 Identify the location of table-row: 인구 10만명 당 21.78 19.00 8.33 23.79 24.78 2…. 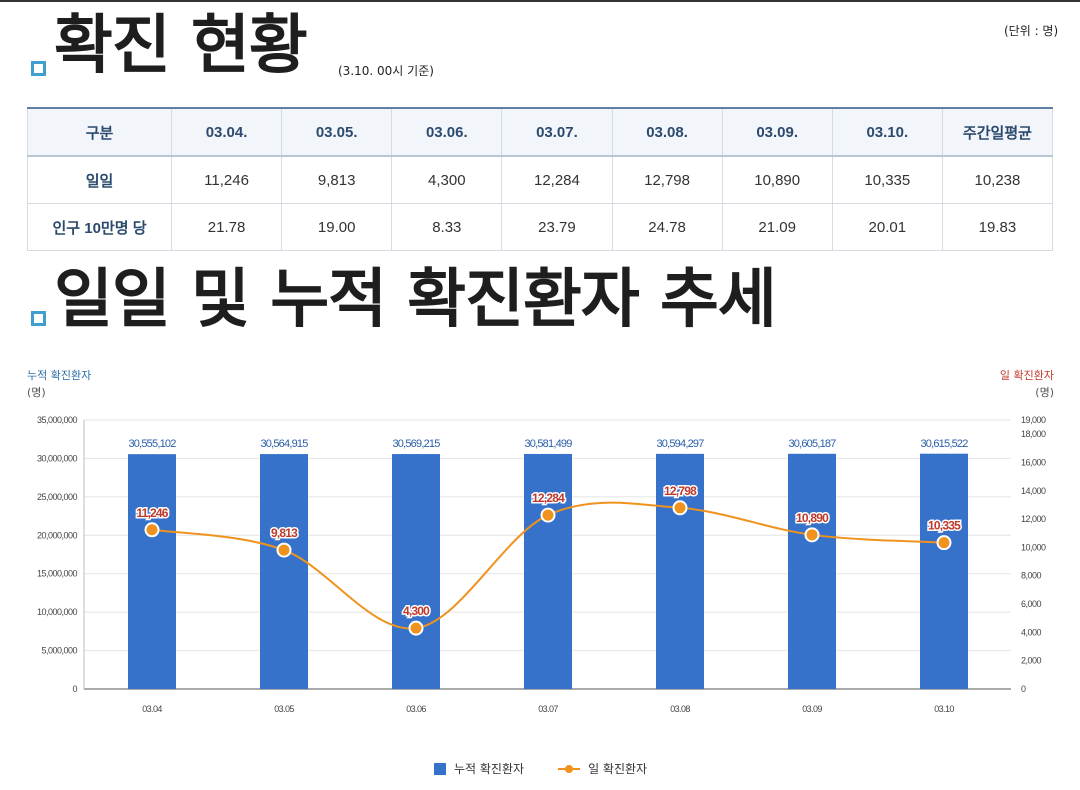
(540, 227).